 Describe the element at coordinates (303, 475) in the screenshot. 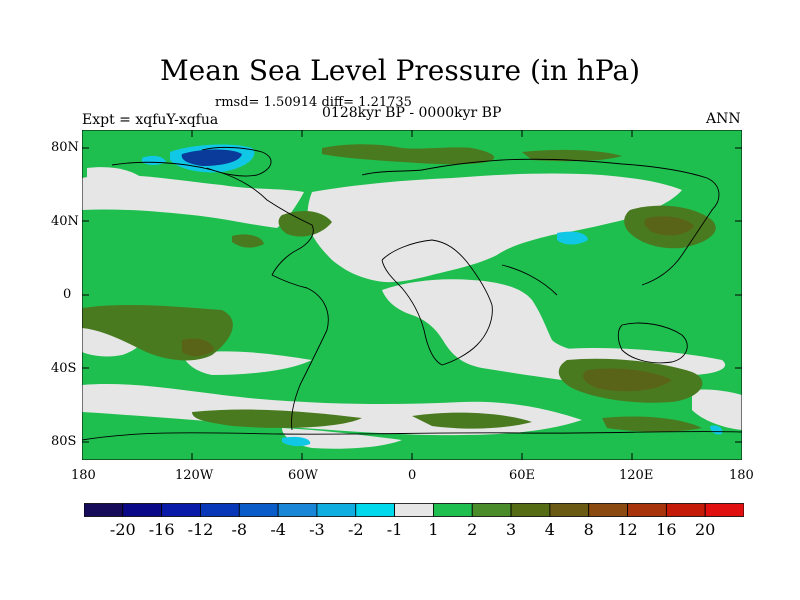

I see `lon-label-60w: 60W` at that location.